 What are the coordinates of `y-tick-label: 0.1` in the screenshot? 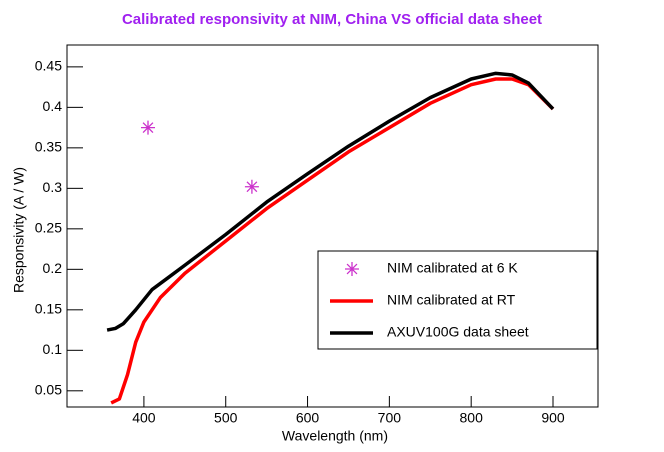 It's located at (53, 349).